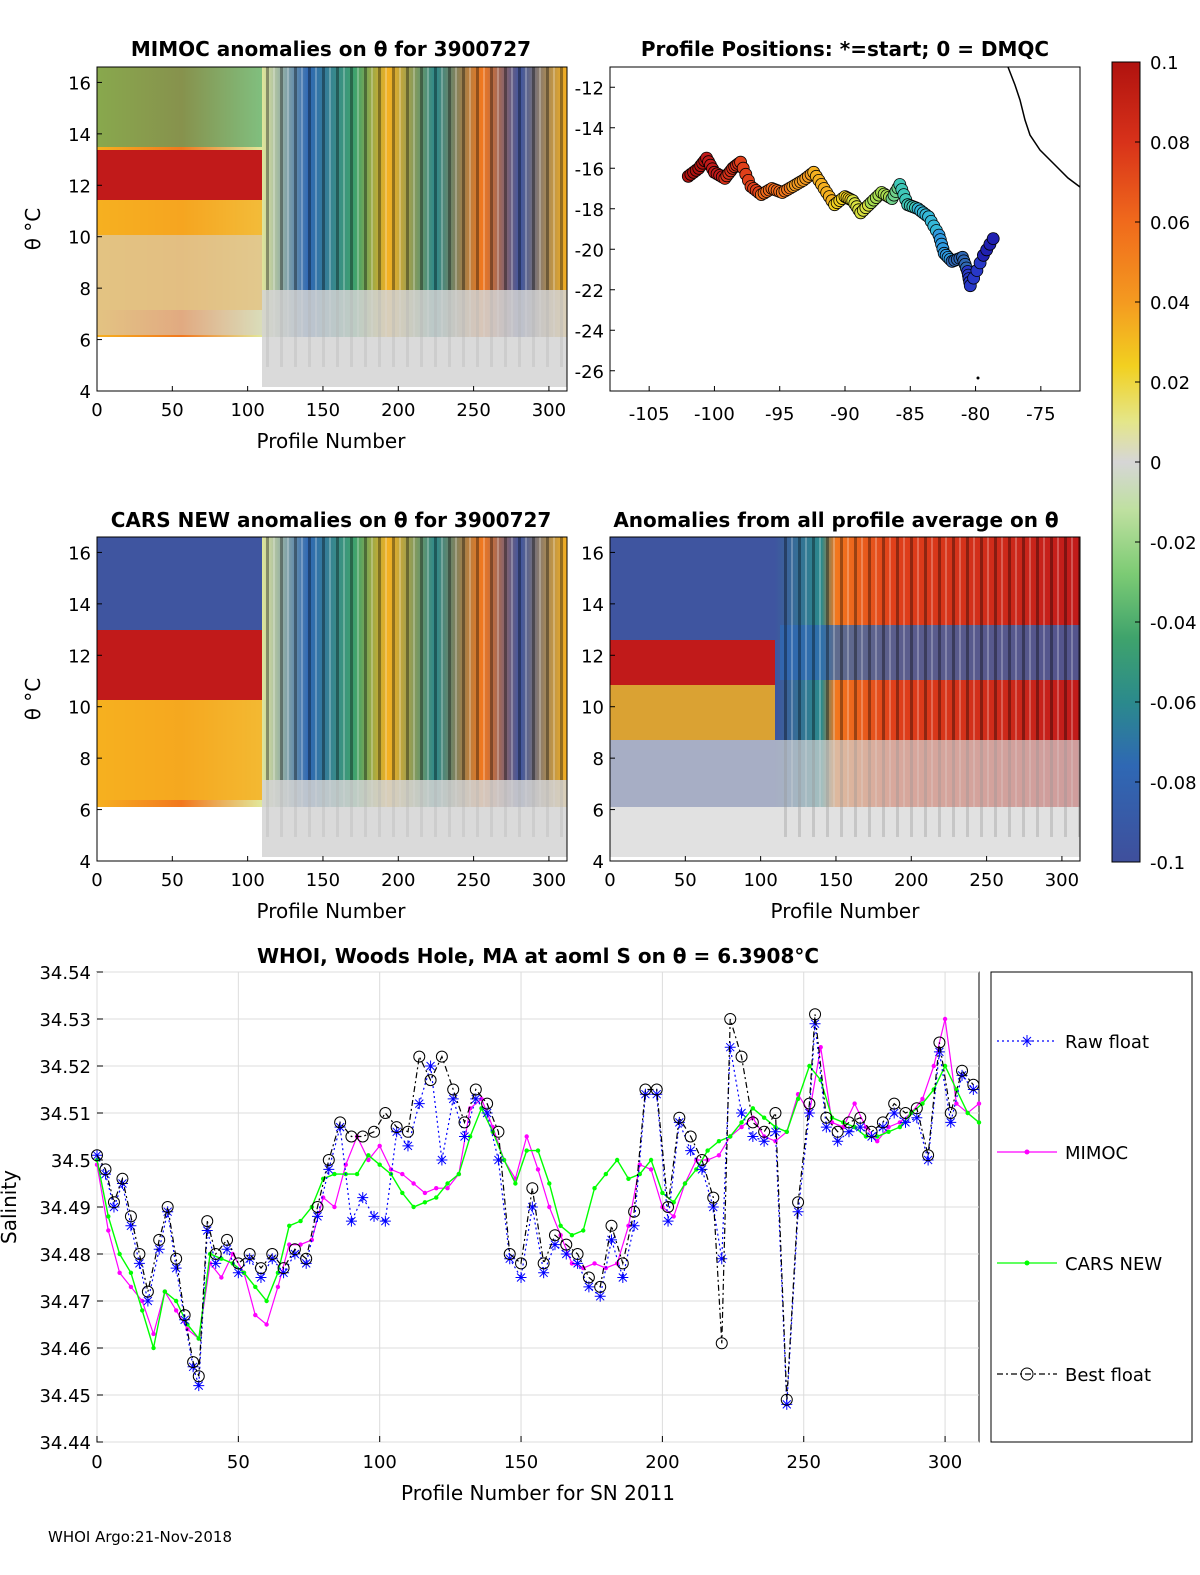 This screenshot has height=1575, width=1200. What do you see at coordinates (609, 880) in the screenshot?
I see `profile-tick-label: 0` at bounding box center [609, 880].